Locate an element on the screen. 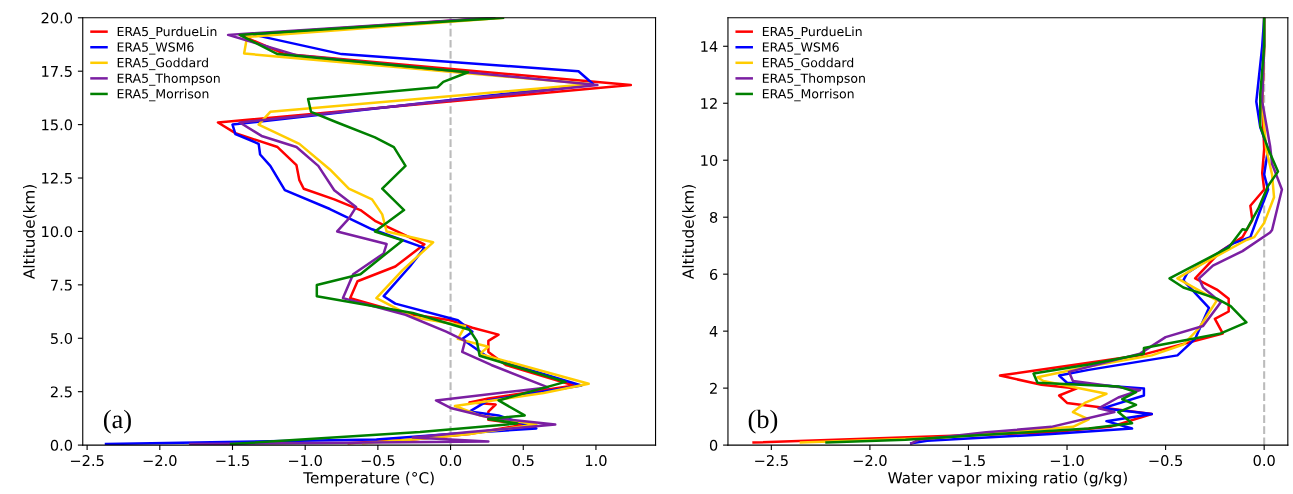  x-tick-label: 1.0 is located at coordinates (596, 461).